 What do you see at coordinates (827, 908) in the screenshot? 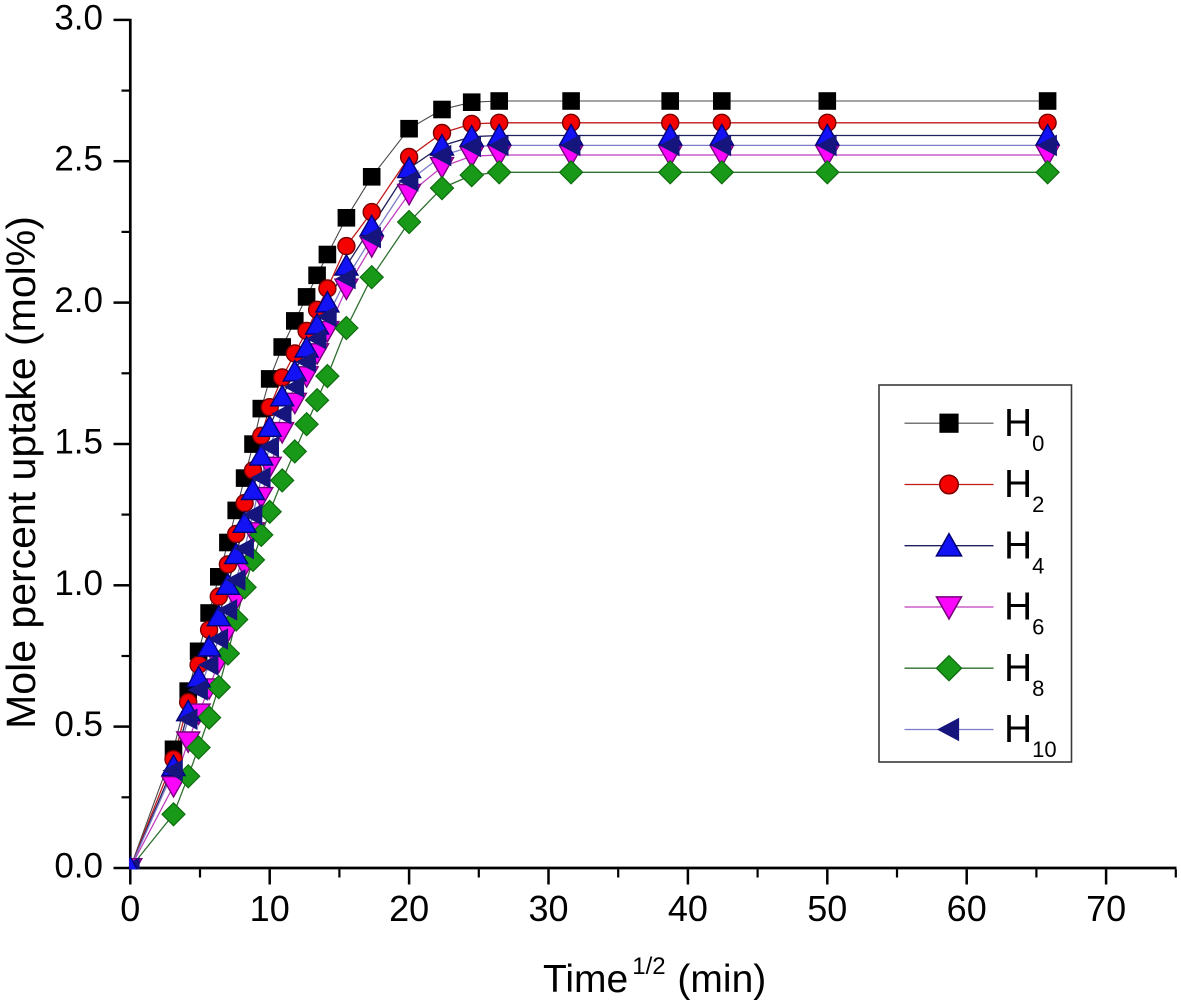
I see `svg-text: 50` at bounding box center [827, 908].